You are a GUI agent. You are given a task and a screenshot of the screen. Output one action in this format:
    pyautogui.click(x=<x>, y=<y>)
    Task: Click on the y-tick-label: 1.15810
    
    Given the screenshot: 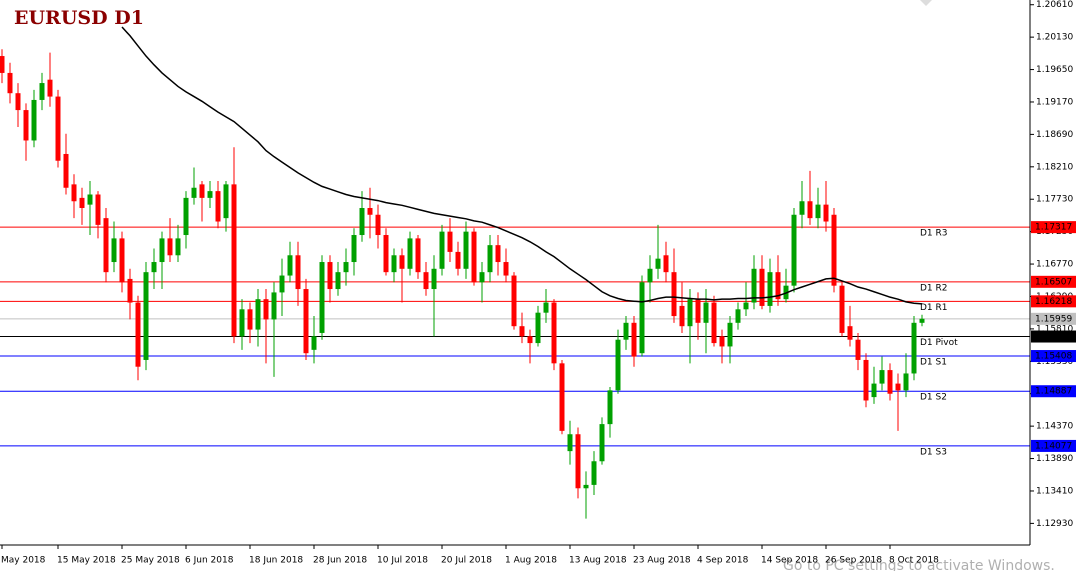 What is the action you would take?
    pyautogui.click(x=1054, y=329)
    